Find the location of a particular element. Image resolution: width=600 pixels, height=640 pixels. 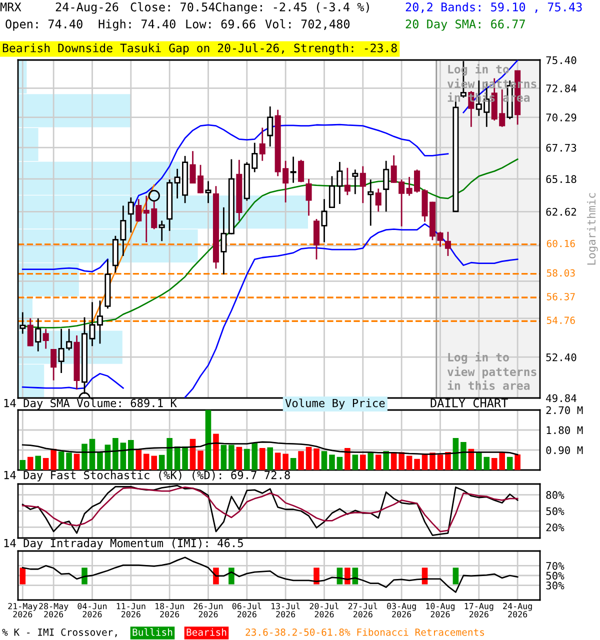

x-tick-label: 24-Aug 2026 is located at coordinates (517, 610).